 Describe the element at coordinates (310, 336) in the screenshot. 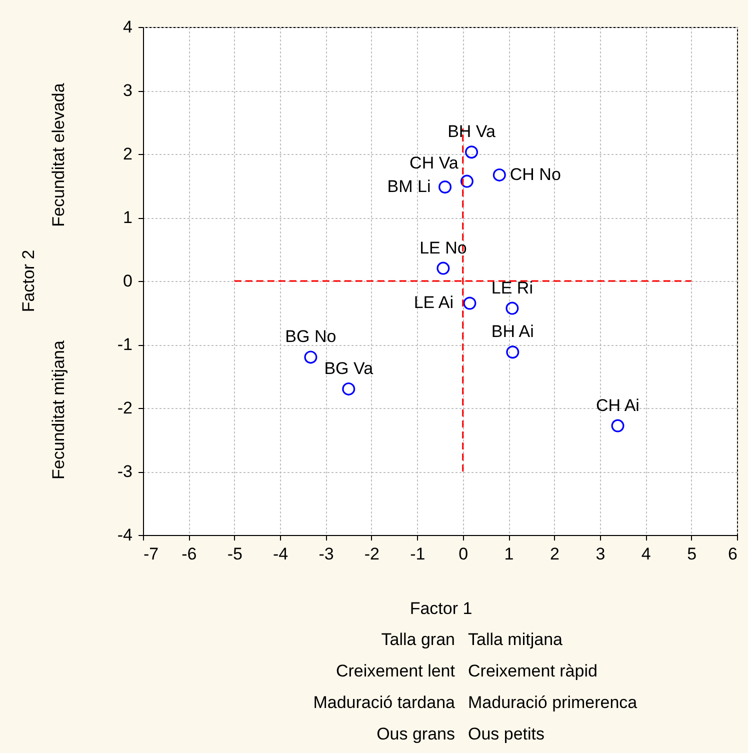

I see `annotation: BG No` at that location.